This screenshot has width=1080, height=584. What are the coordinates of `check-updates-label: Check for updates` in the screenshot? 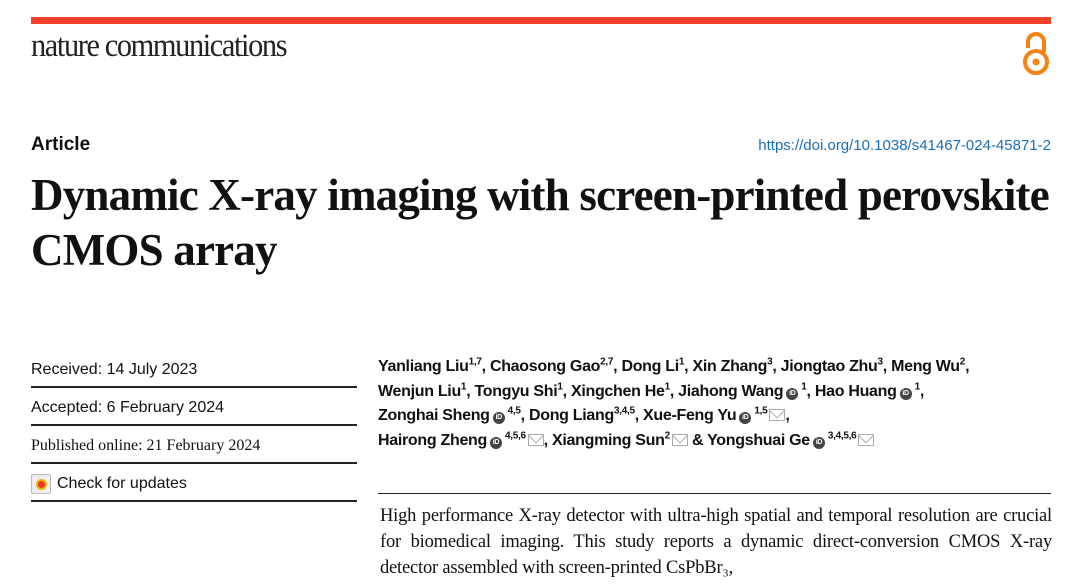 It's located at (122, 483).